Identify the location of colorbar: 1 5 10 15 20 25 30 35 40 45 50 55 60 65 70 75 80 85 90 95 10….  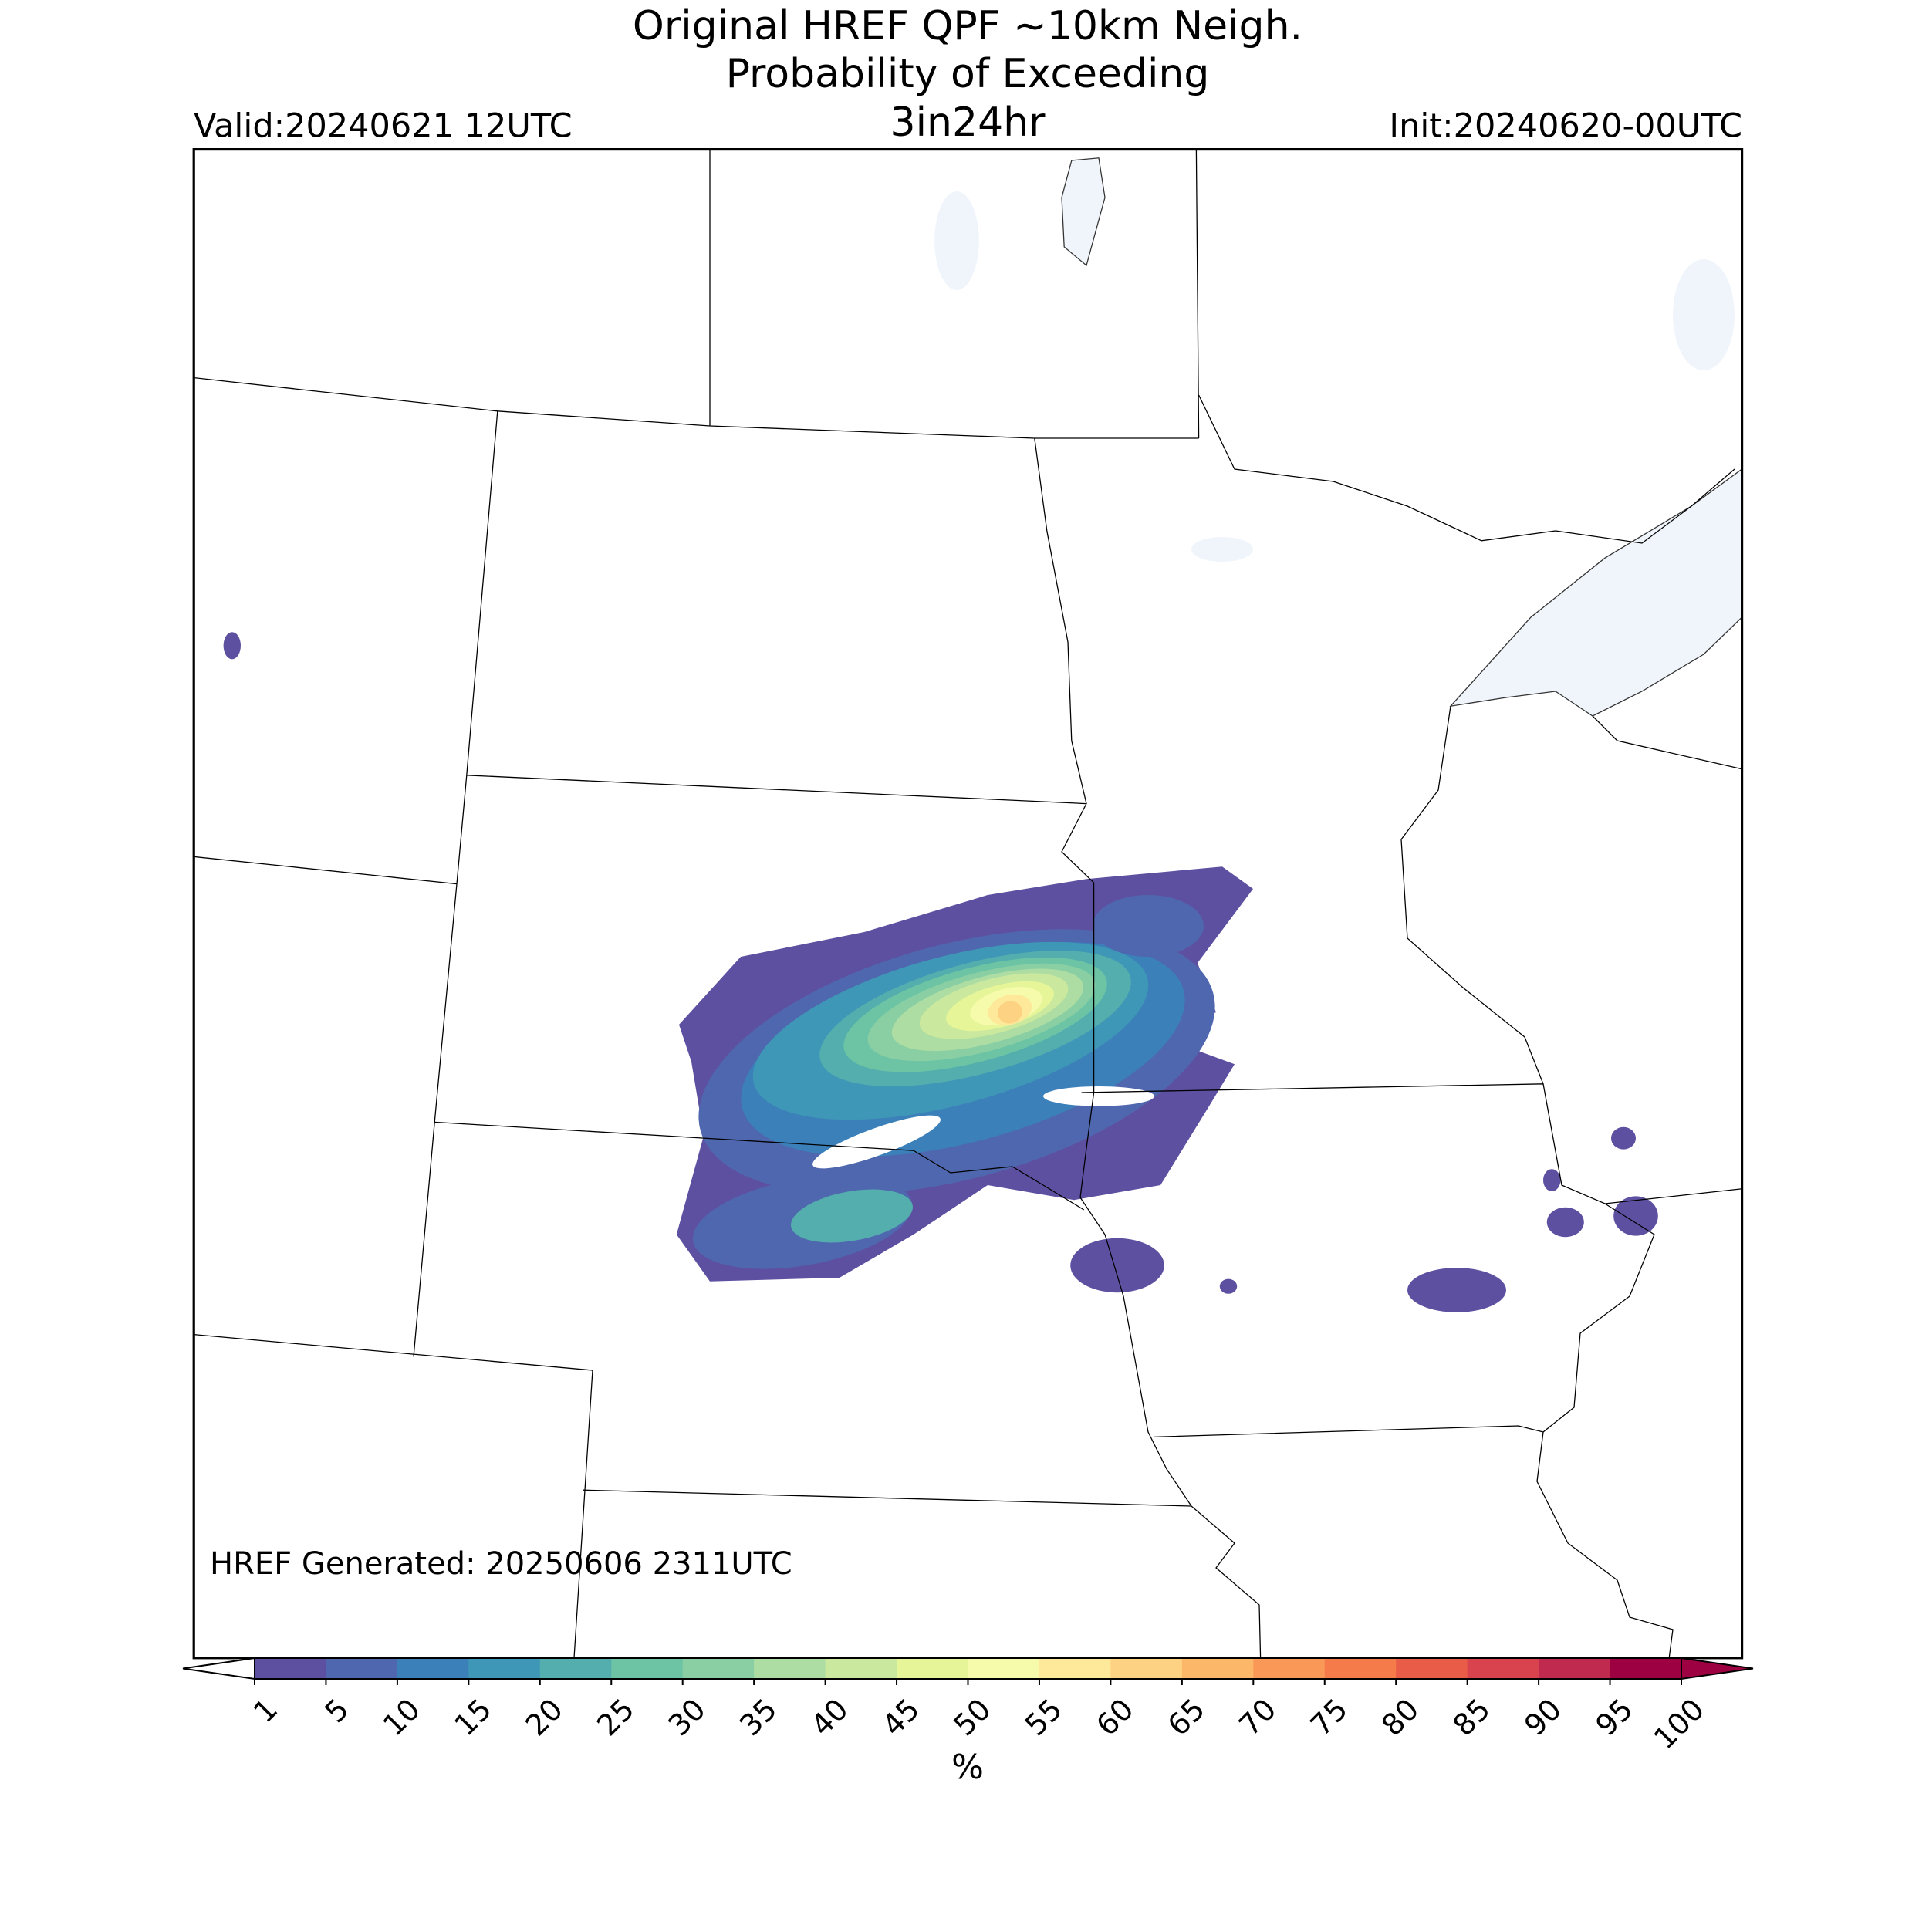
(968, 1706).